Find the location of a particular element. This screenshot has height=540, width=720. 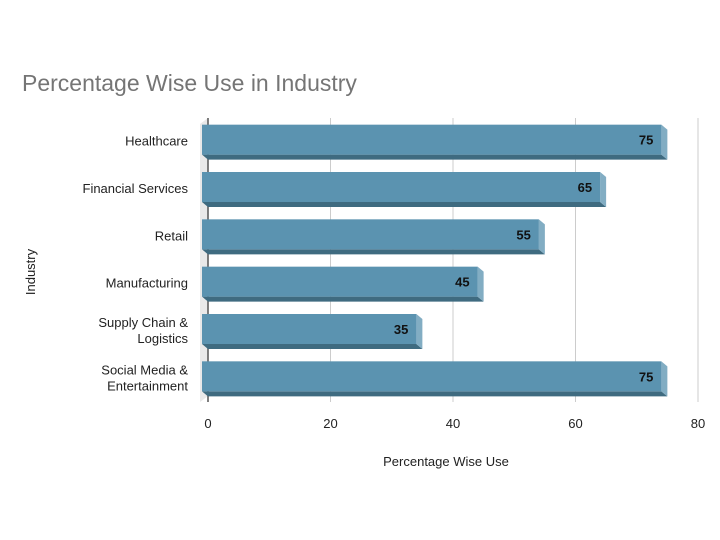

y-axis-title: Industry is located at coordinates (30, 271).